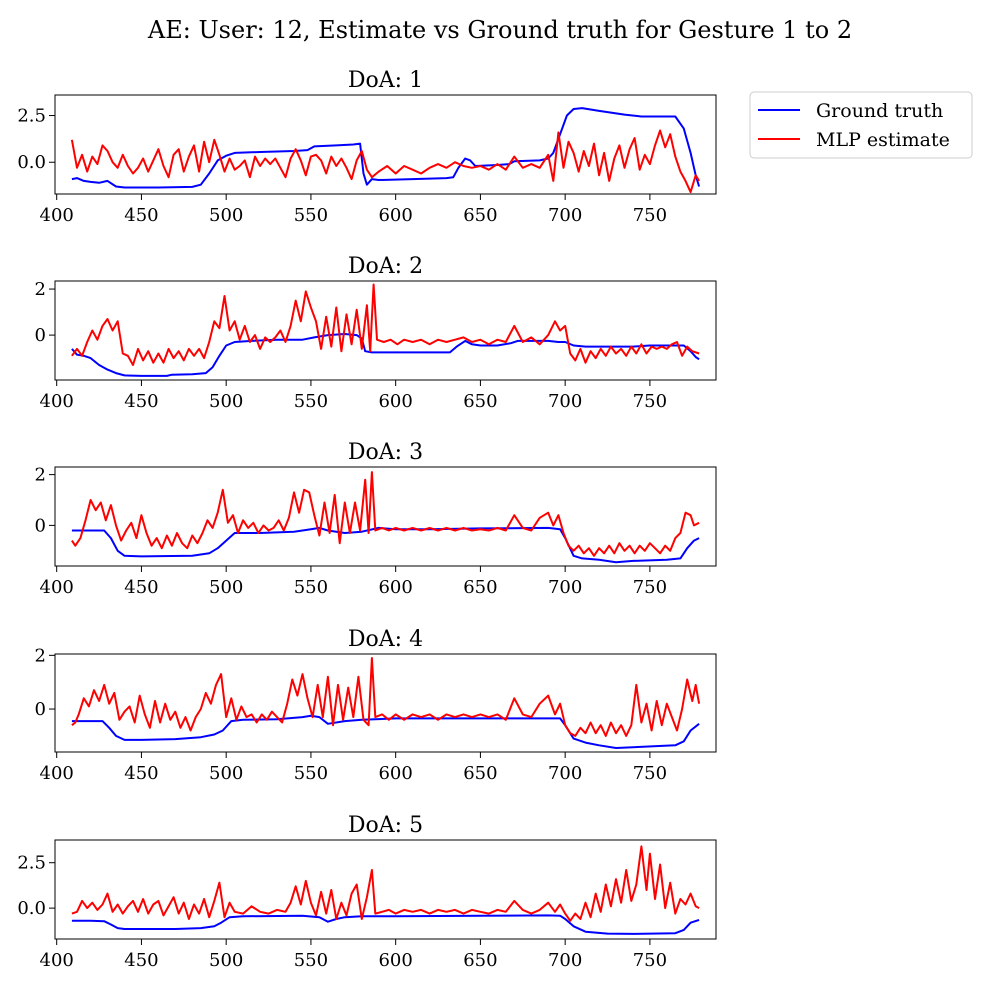  I want to click on subplot-1: DoA: 1 400 450 500 550 600 650 700 750 0.0 2.5, so click(367, 147).